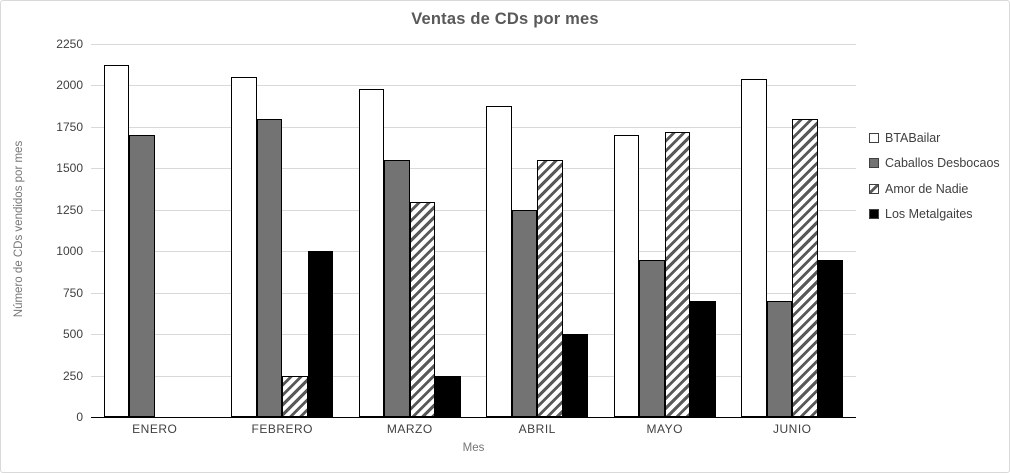  Describe the element at coordinates (929, 214) in the screenshot. I see `legend-label: Los Metalgaites` at that location.